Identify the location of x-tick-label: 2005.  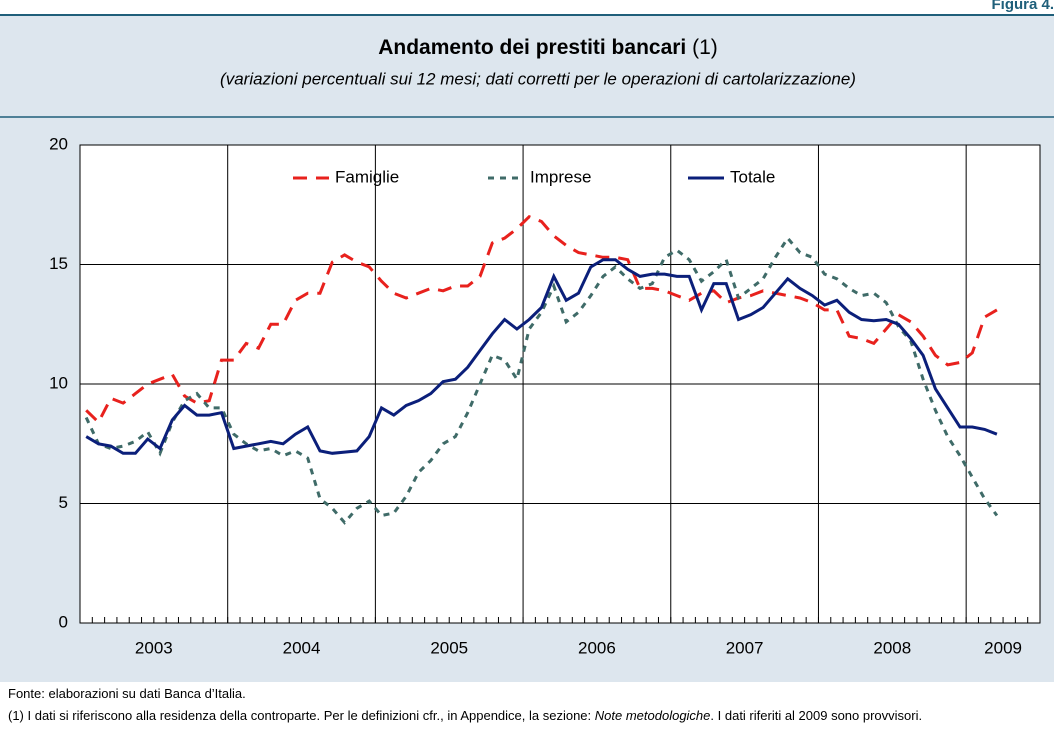
(449, 647).